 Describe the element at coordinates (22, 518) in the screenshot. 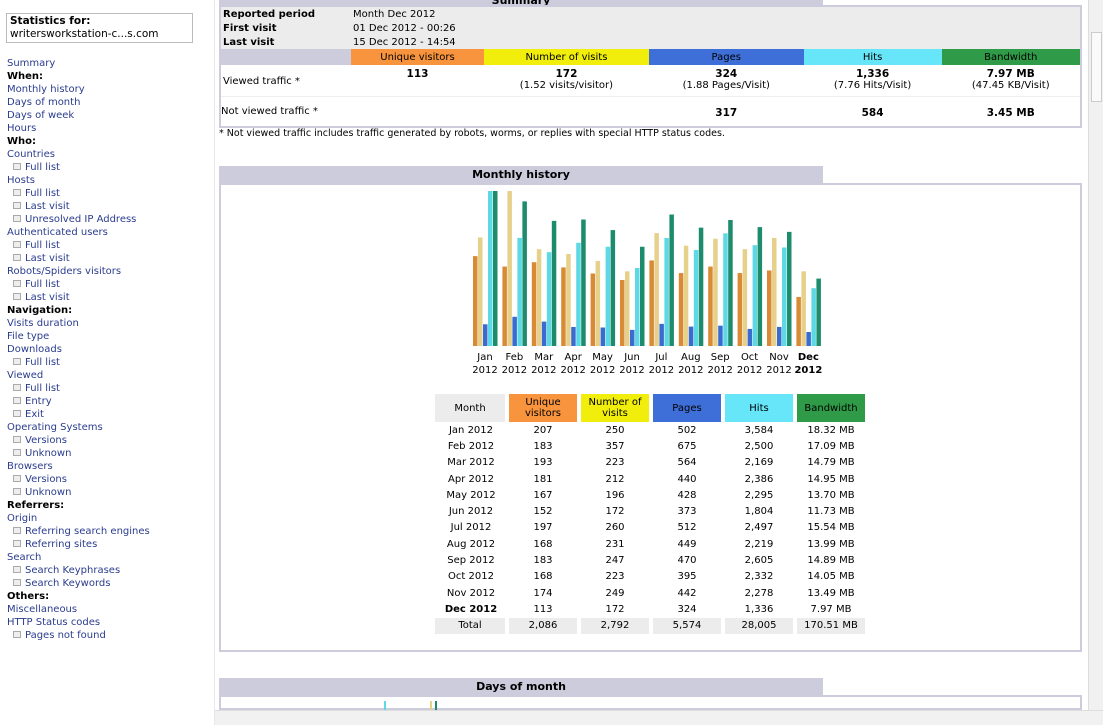

I see `sidebar-link: Origin` at that location.